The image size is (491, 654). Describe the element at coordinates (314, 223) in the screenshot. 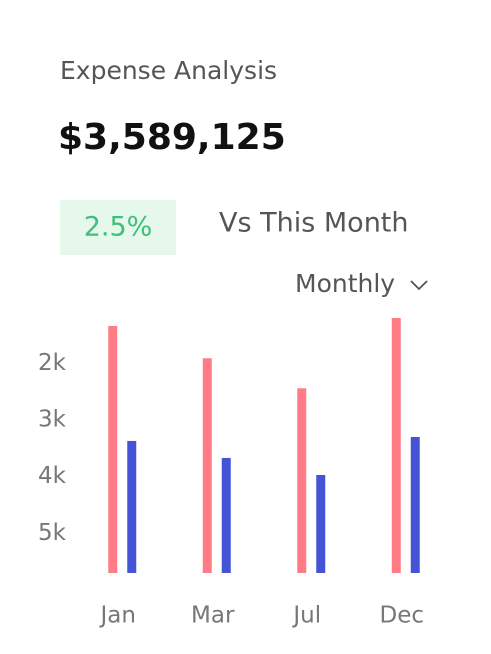

I see `comparison-label: Vs This Month` at that location.